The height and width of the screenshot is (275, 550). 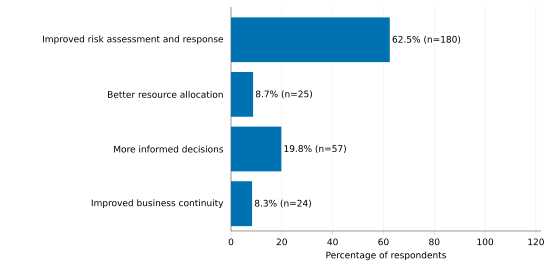 What do you see at coordinates (165, 94) in the screenshot?
I see `y-tick-label: Better resource allocation` at bounding box center [165, 94].